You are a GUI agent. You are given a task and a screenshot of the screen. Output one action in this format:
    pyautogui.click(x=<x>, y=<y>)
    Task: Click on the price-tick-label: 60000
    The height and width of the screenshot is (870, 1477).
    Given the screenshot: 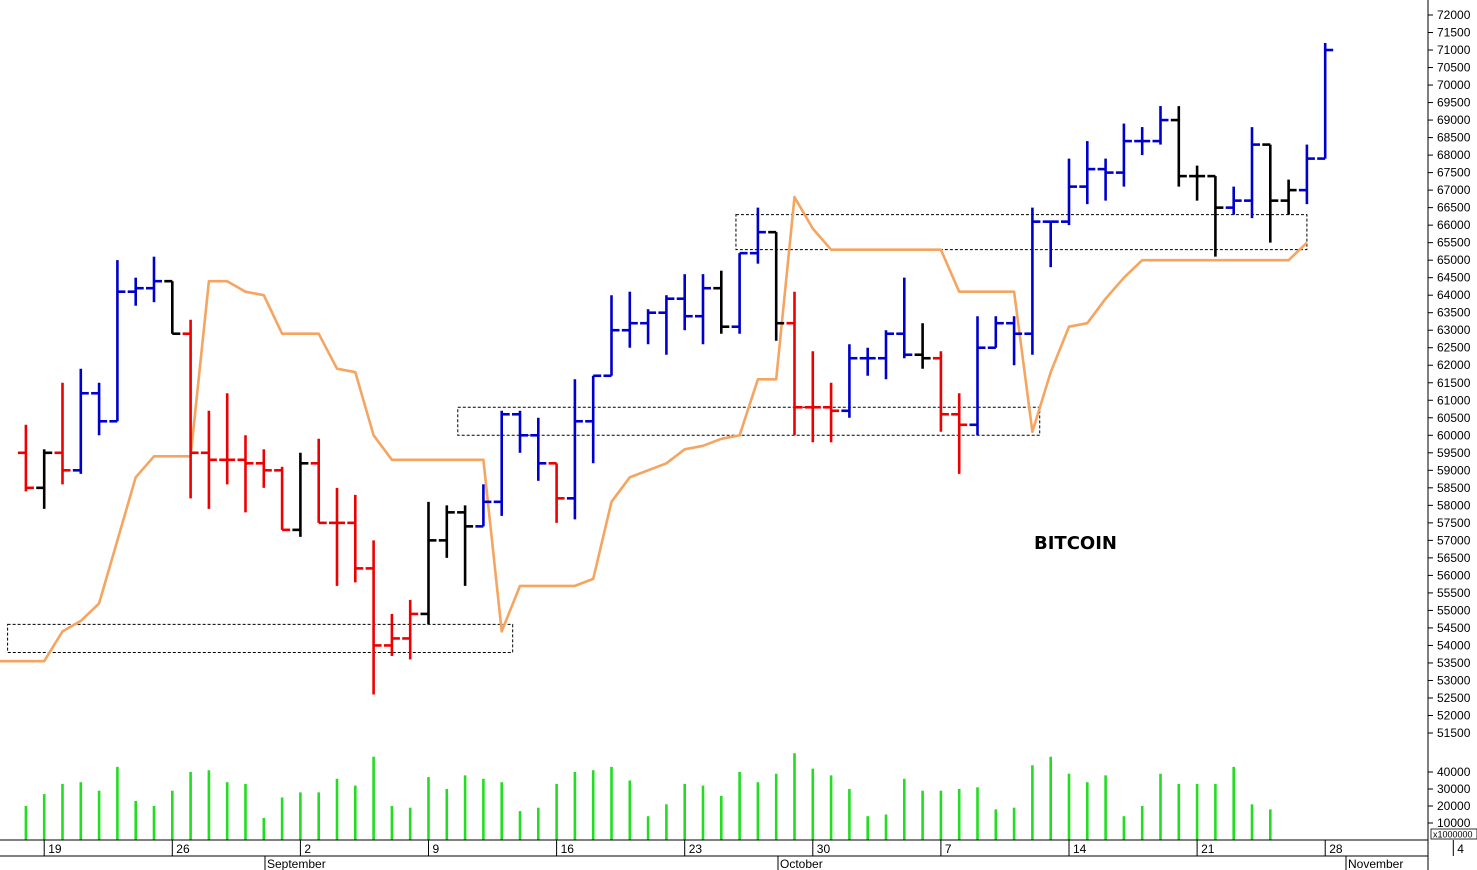 What is the action you would take?
    pyautogui.click(x=1454, y=435)
    